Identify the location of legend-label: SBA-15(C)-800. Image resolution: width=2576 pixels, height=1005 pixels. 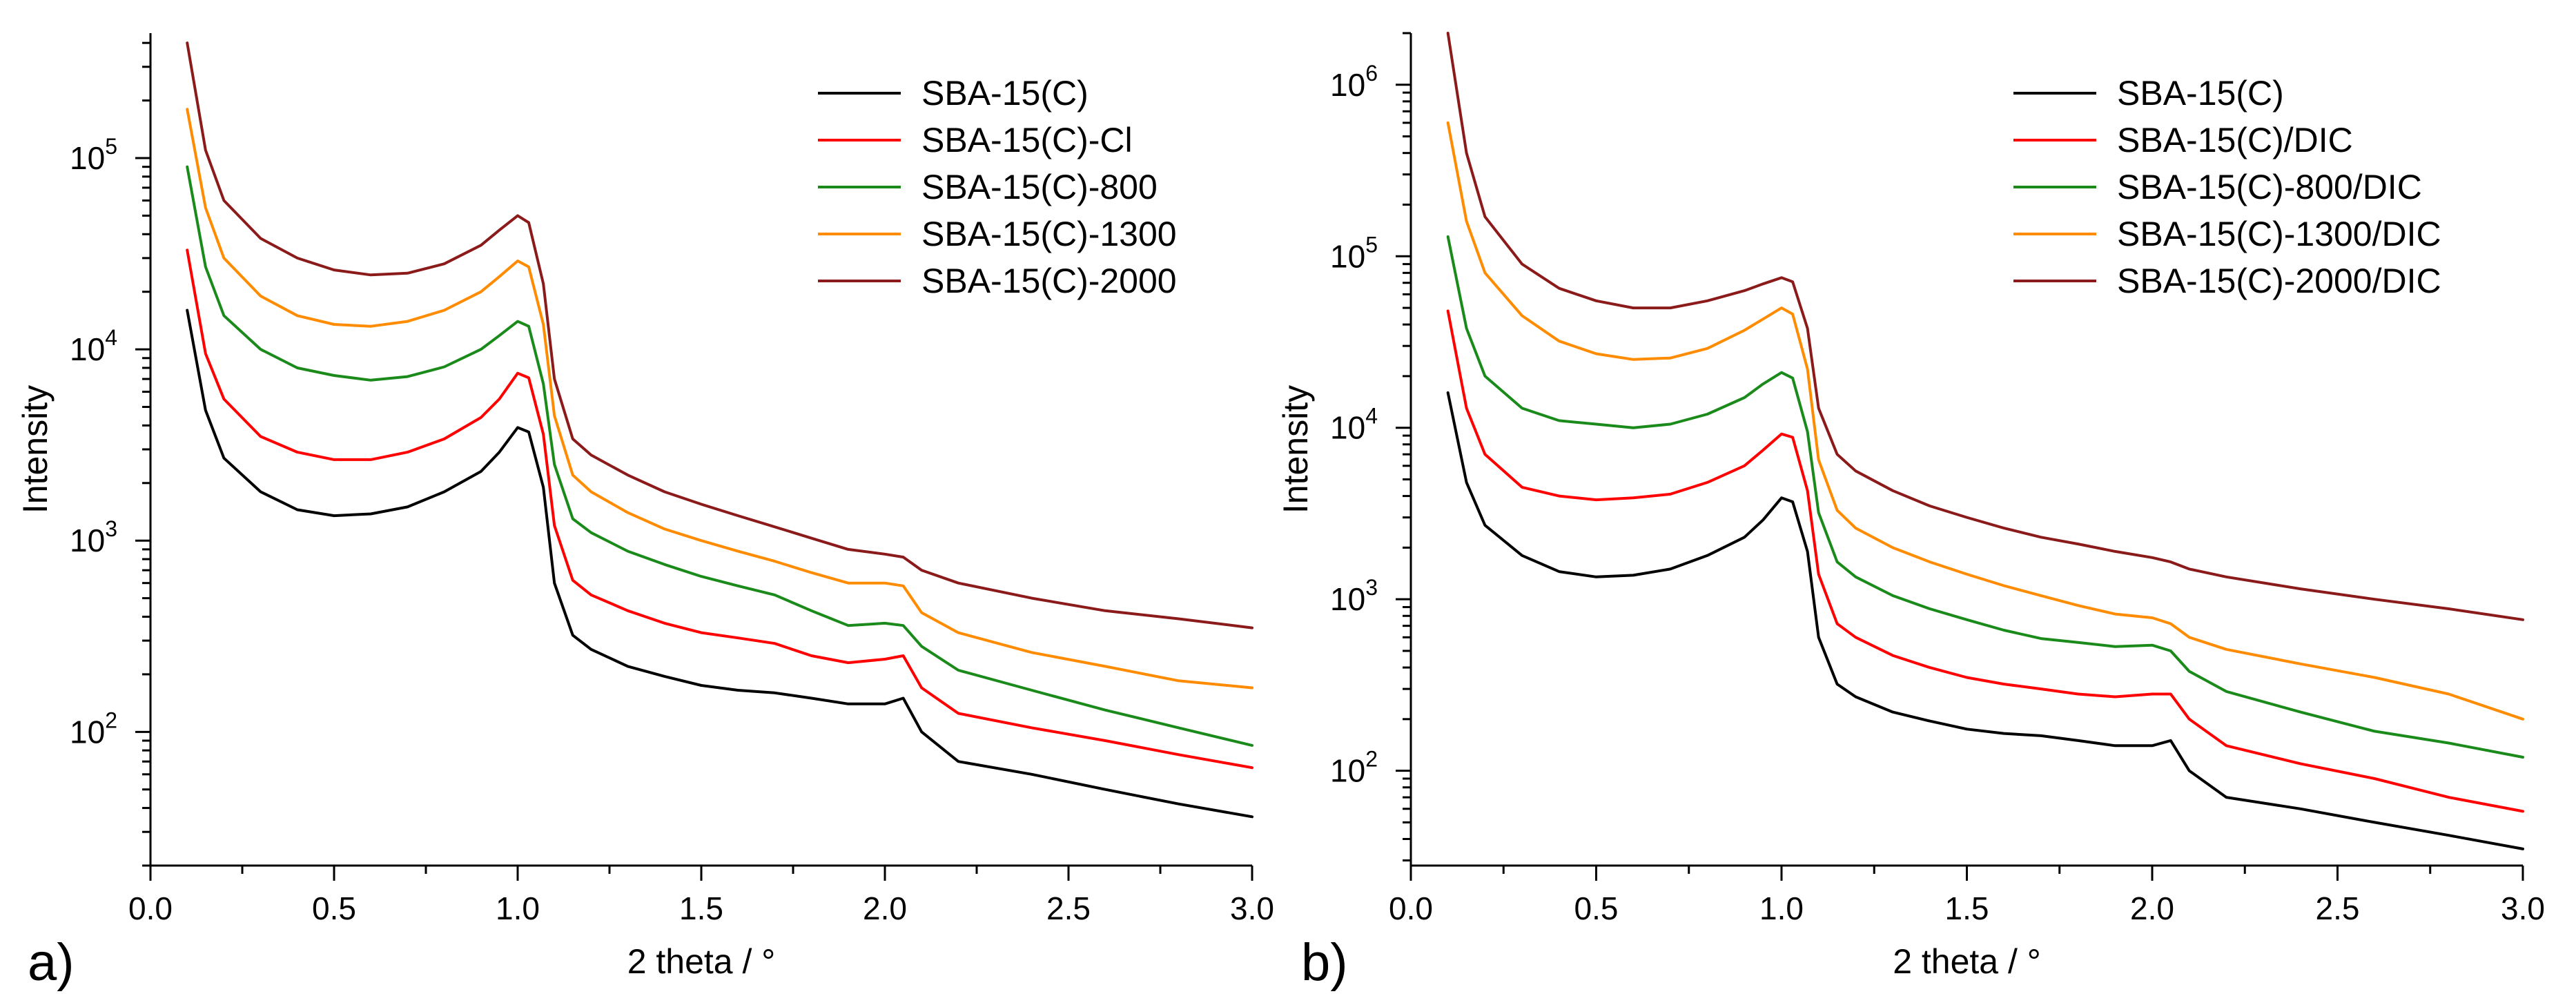
(1039, 187).